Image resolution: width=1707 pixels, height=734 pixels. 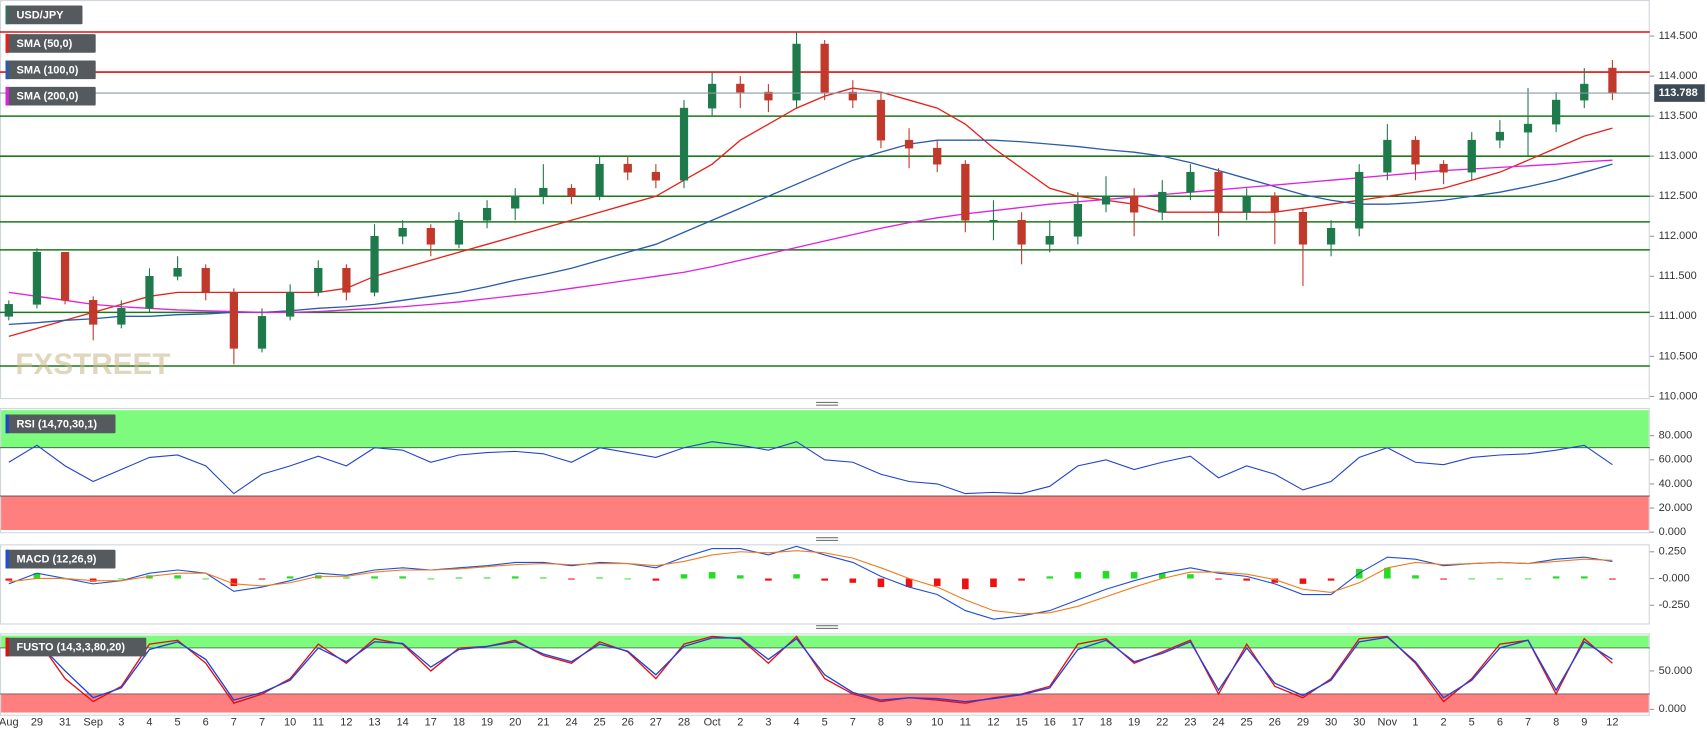 I want to click on panel-frame, so click(x=825, y=674).